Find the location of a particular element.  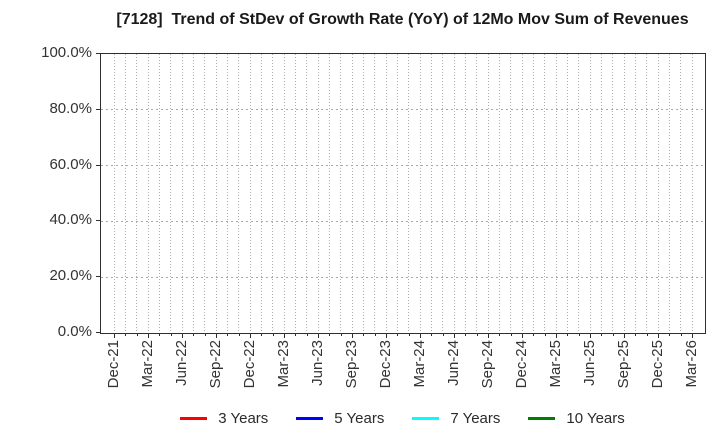

y-tick-label: 80.0% is located at coordinates (70, 108).